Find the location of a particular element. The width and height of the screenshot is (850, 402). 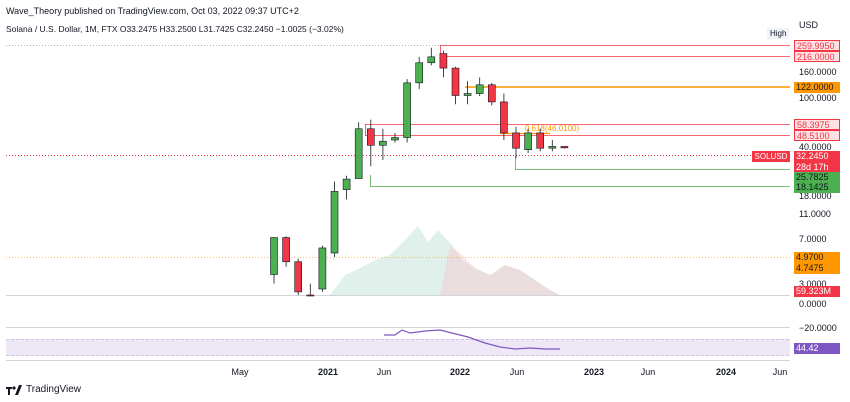

x-tick: 2022 is located at coordinates (460, 372).